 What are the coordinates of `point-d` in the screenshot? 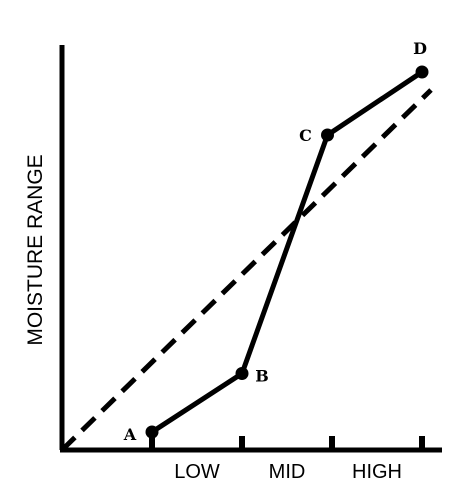 It's located at (422, 72).